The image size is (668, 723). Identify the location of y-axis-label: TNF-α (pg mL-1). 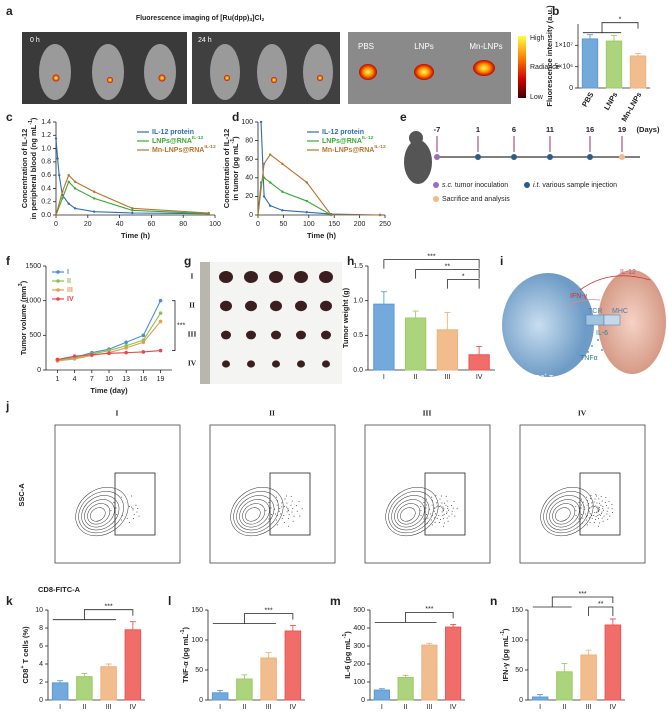
(185, 655).